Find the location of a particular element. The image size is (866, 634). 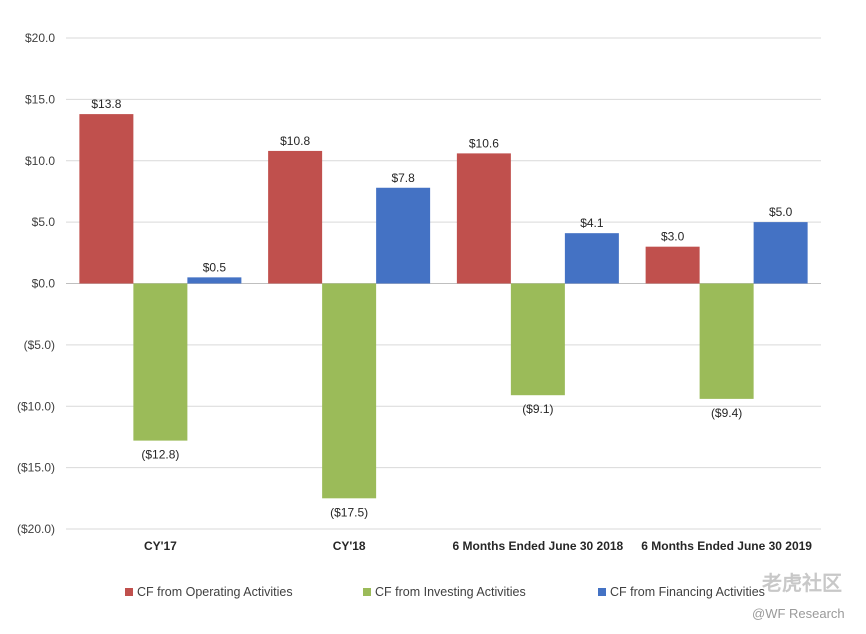

data-label: $13.8 is located at coordinates (106, 104).